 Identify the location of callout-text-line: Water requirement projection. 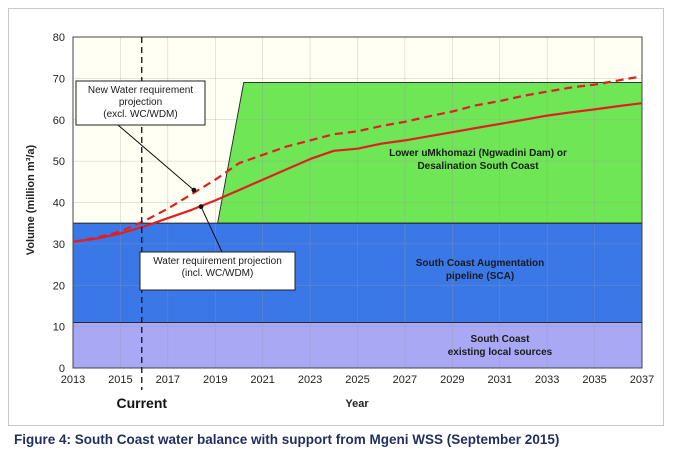
(217, 261).